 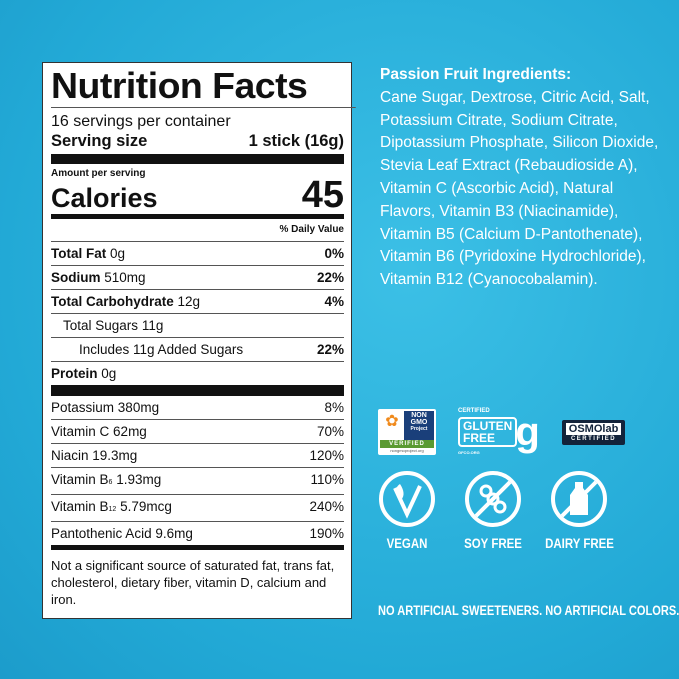 I want to click on gluten-certified: CERTIFIED, so click(x=474, y=411).